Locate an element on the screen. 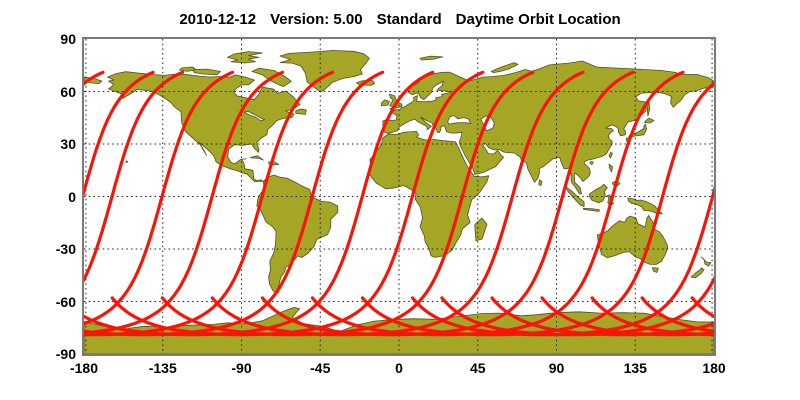 This screenshot has height=400, width=800. landmass-taiwan is located at coordinates (610, 155).